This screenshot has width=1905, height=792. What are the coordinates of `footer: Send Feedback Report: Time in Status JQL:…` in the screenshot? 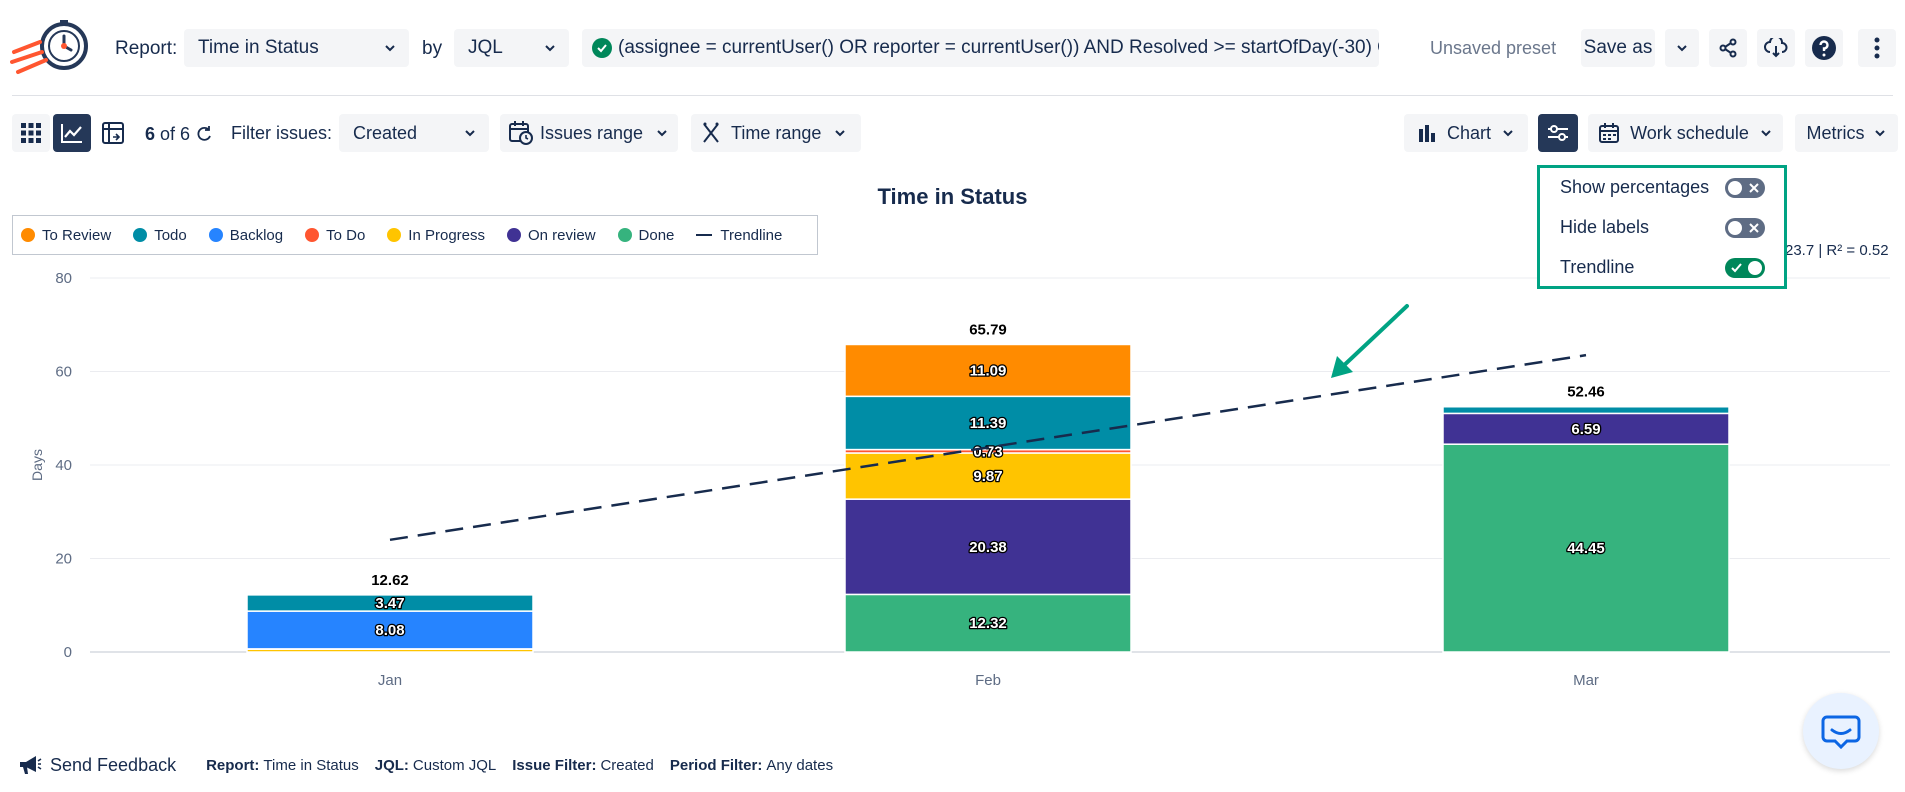 It's located at (433, 765).